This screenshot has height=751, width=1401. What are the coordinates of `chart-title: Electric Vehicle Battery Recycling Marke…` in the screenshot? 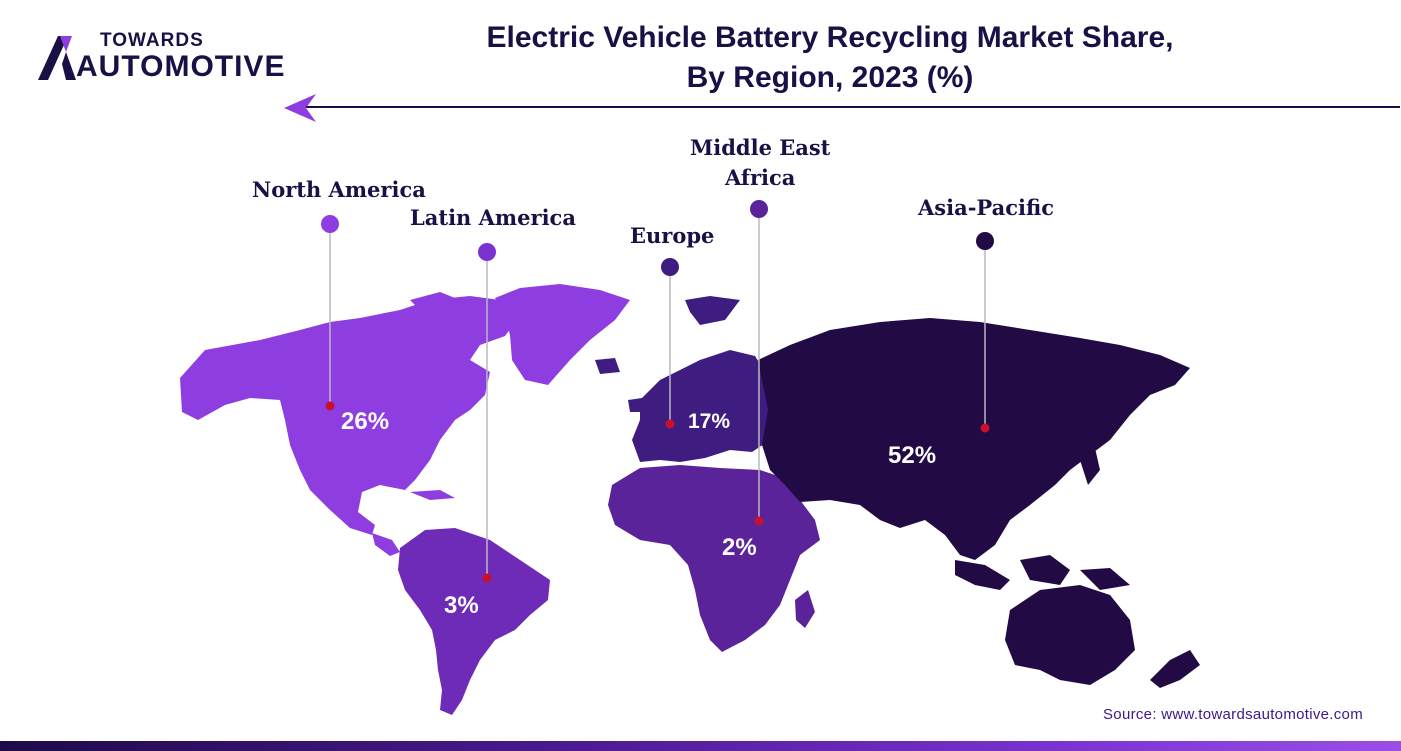 It's located at (830, 58).